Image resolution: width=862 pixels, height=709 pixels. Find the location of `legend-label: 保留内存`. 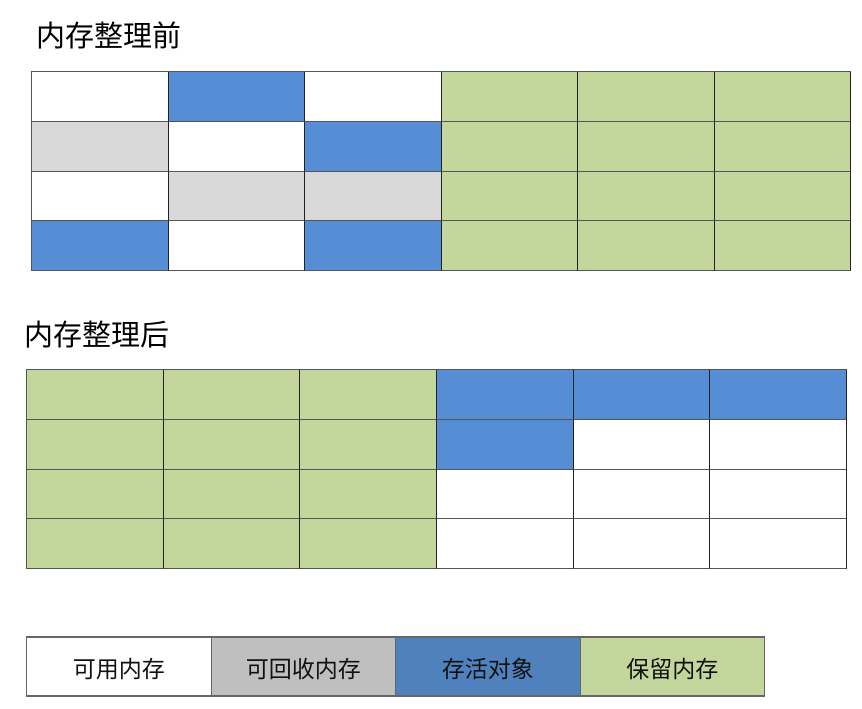

legend-label: 保留内存 is located at coordinates (672, 669).